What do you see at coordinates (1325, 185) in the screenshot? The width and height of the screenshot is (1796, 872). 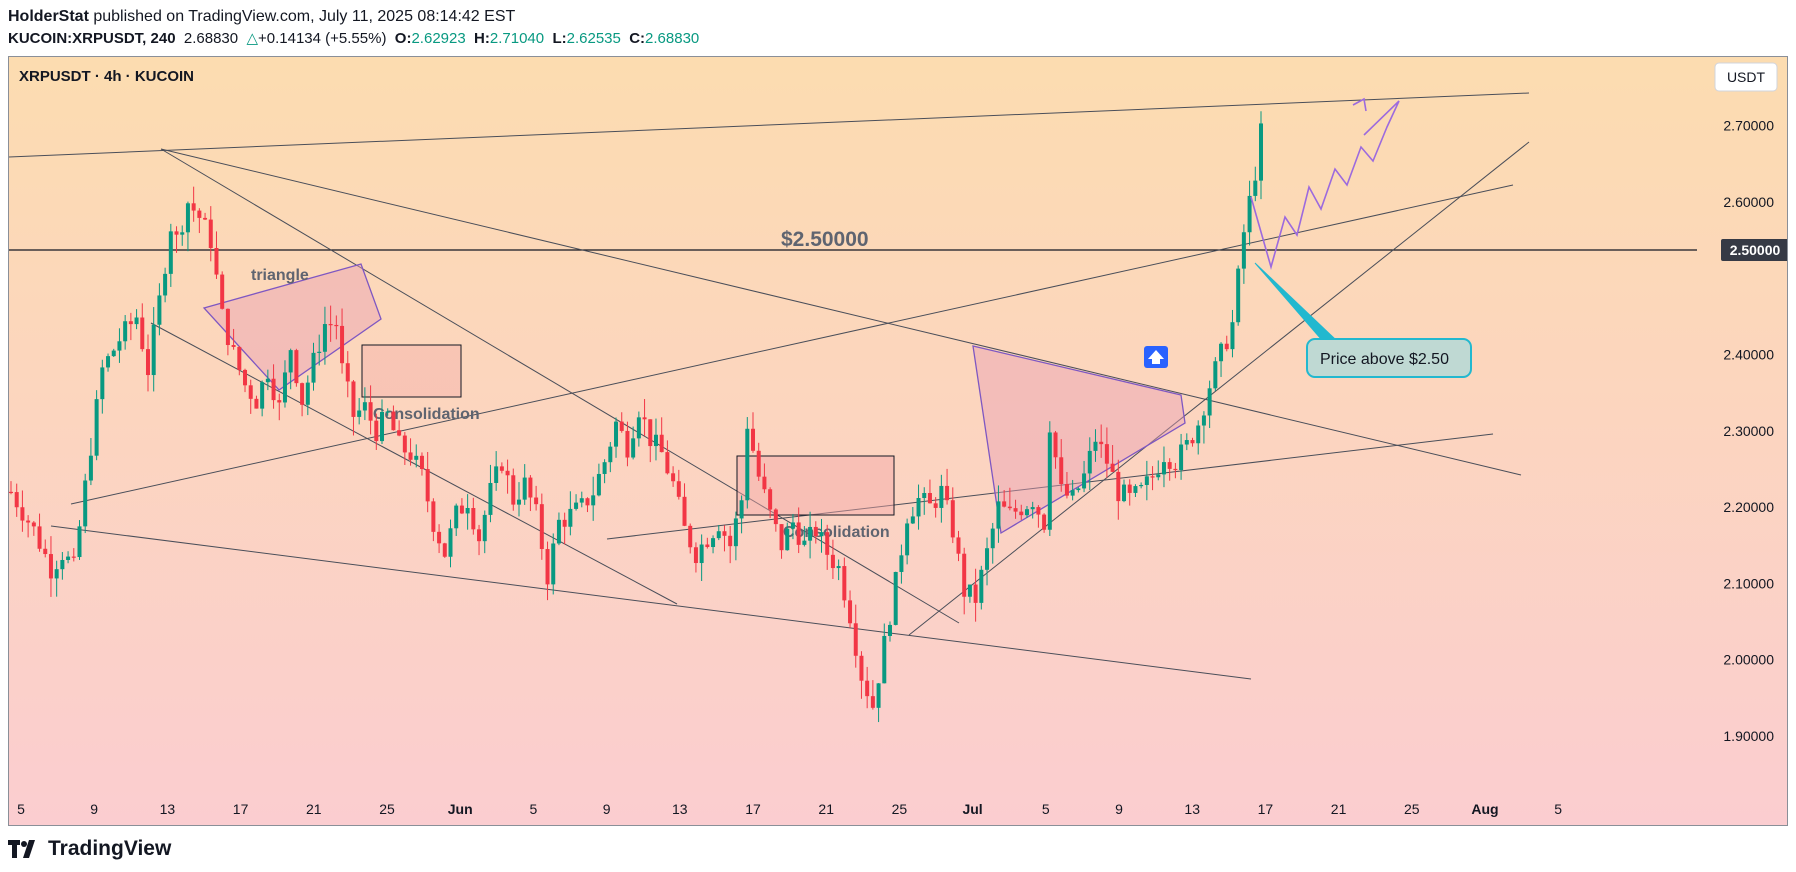 I see `projection-path` at bounding box center [1325, 185].